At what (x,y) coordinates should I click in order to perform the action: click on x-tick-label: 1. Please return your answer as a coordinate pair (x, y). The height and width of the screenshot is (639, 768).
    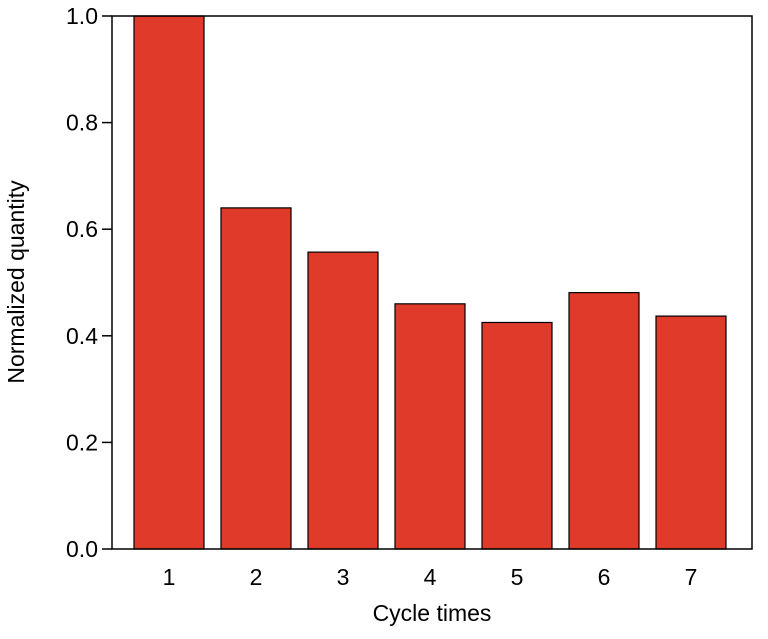
    Looking at the image, I should click on (169, 577).